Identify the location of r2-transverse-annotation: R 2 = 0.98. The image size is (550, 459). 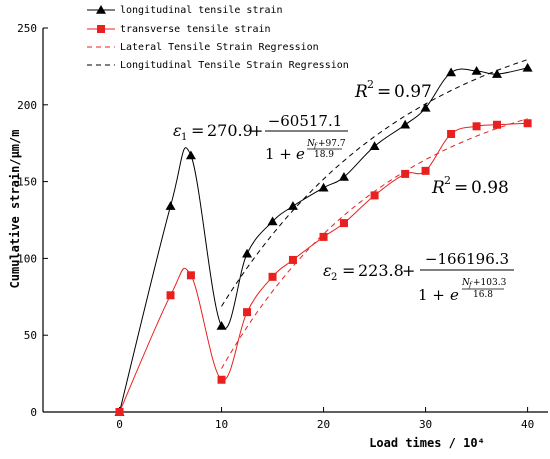
(470, 186).